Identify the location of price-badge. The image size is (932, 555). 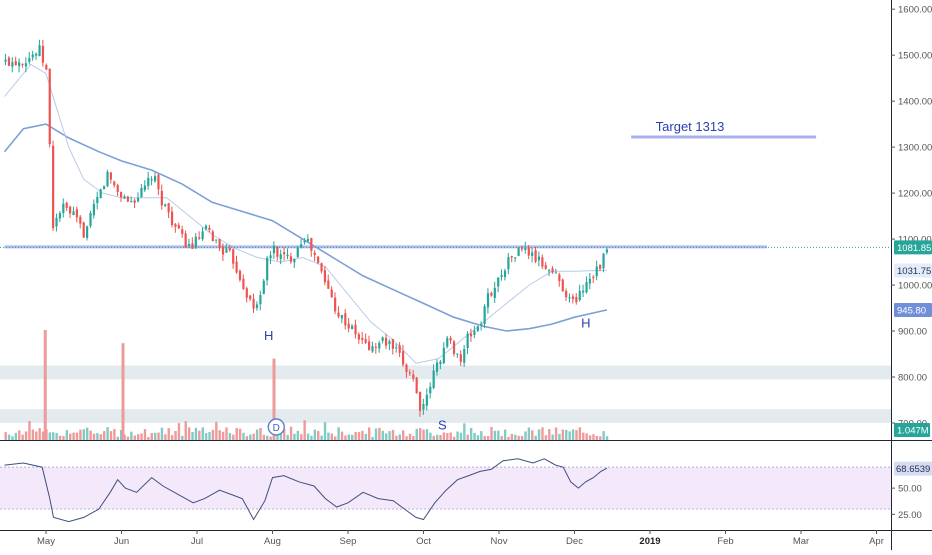
(913, 247).